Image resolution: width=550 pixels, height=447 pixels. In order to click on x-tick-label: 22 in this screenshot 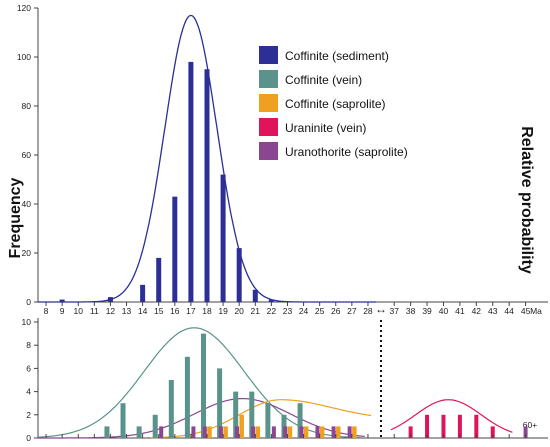, I will do `click(272, 311)`.